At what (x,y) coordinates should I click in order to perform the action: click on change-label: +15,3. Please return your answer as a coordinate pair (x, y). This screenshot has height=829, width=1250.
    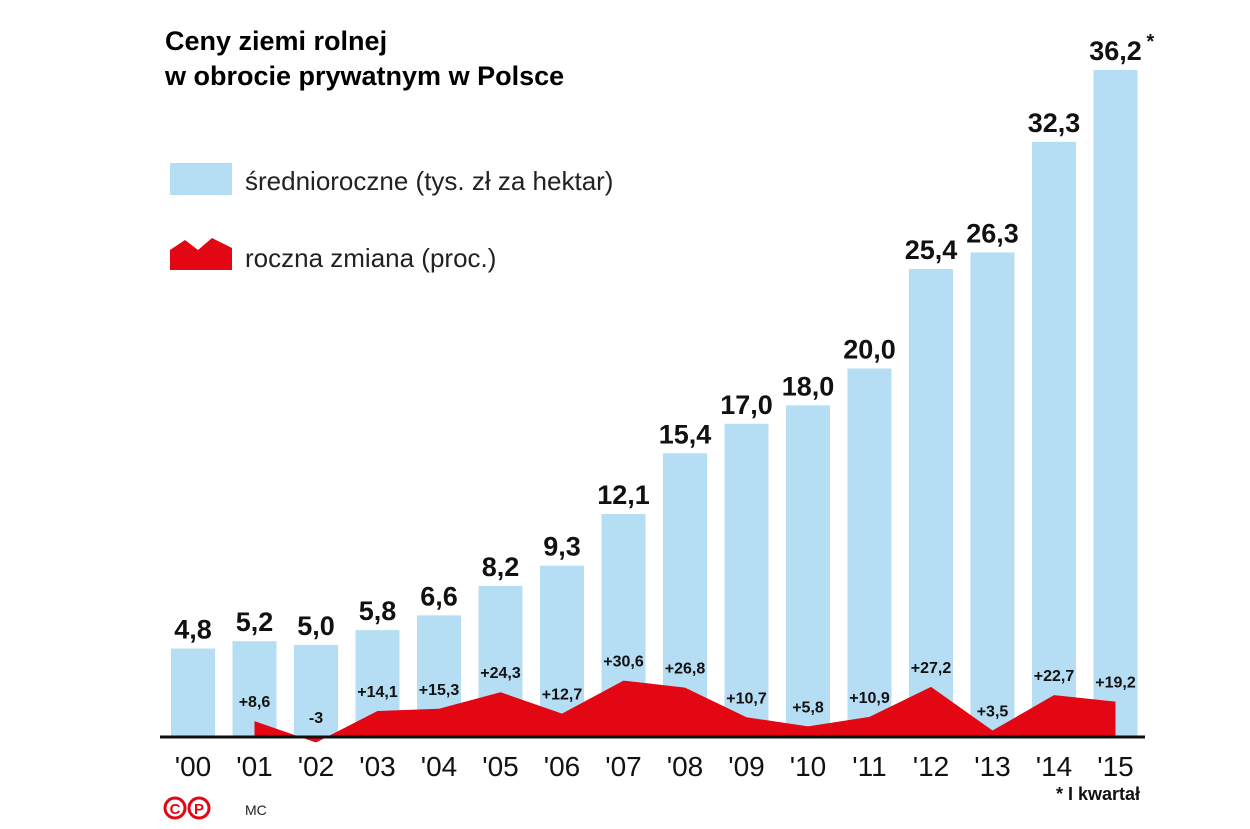
    Looking at the image, I should click on (439, 690).